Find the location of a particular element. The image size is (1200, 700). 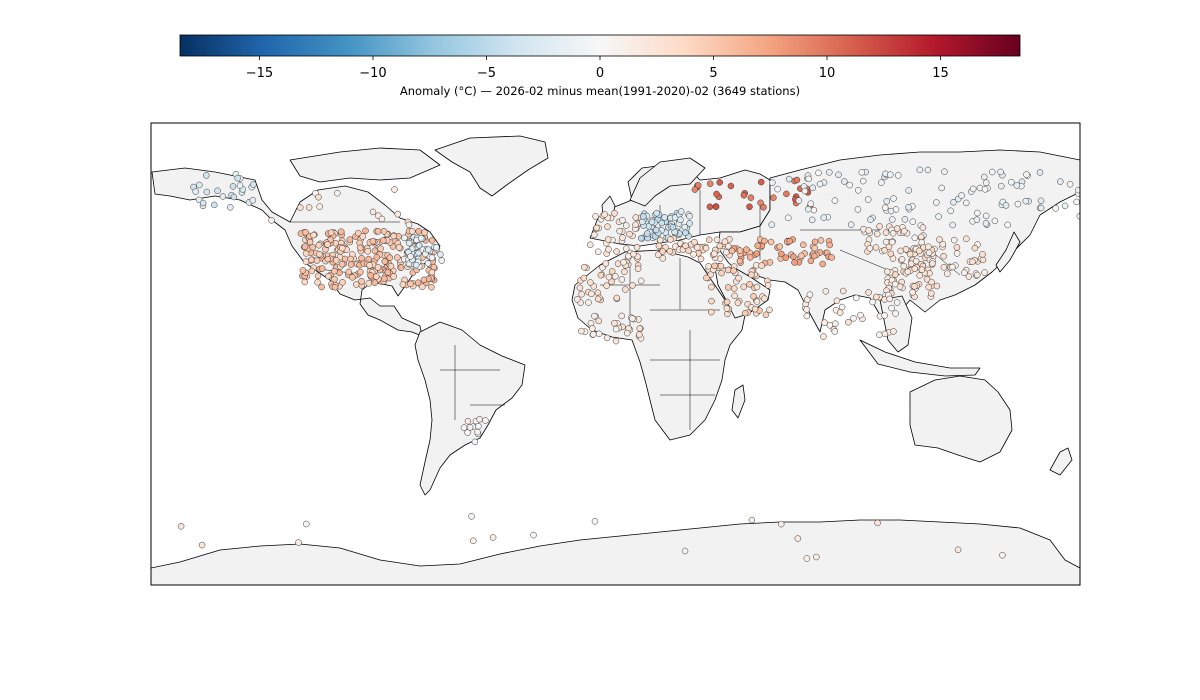

land-new-zealand is located at coordinates (1061, 461).